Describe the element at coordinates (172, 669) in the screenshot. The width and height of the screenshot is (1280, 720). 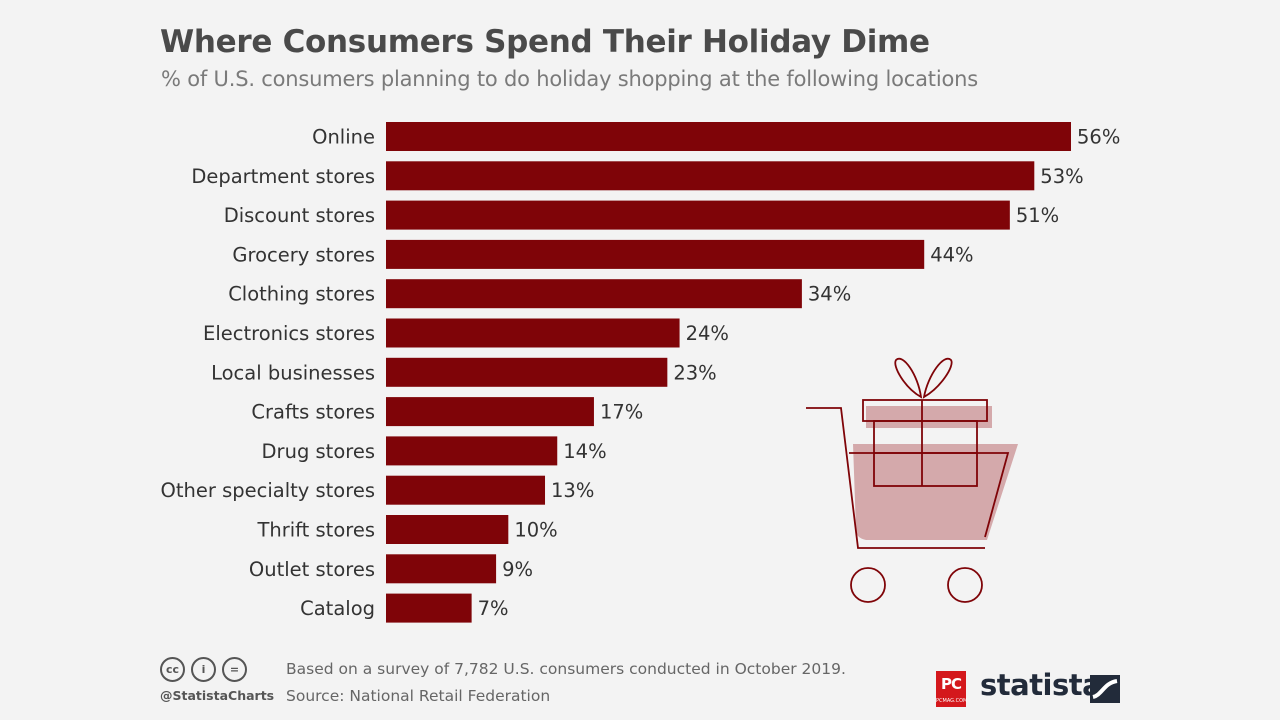
I see `cc-icon: cc` at that location.